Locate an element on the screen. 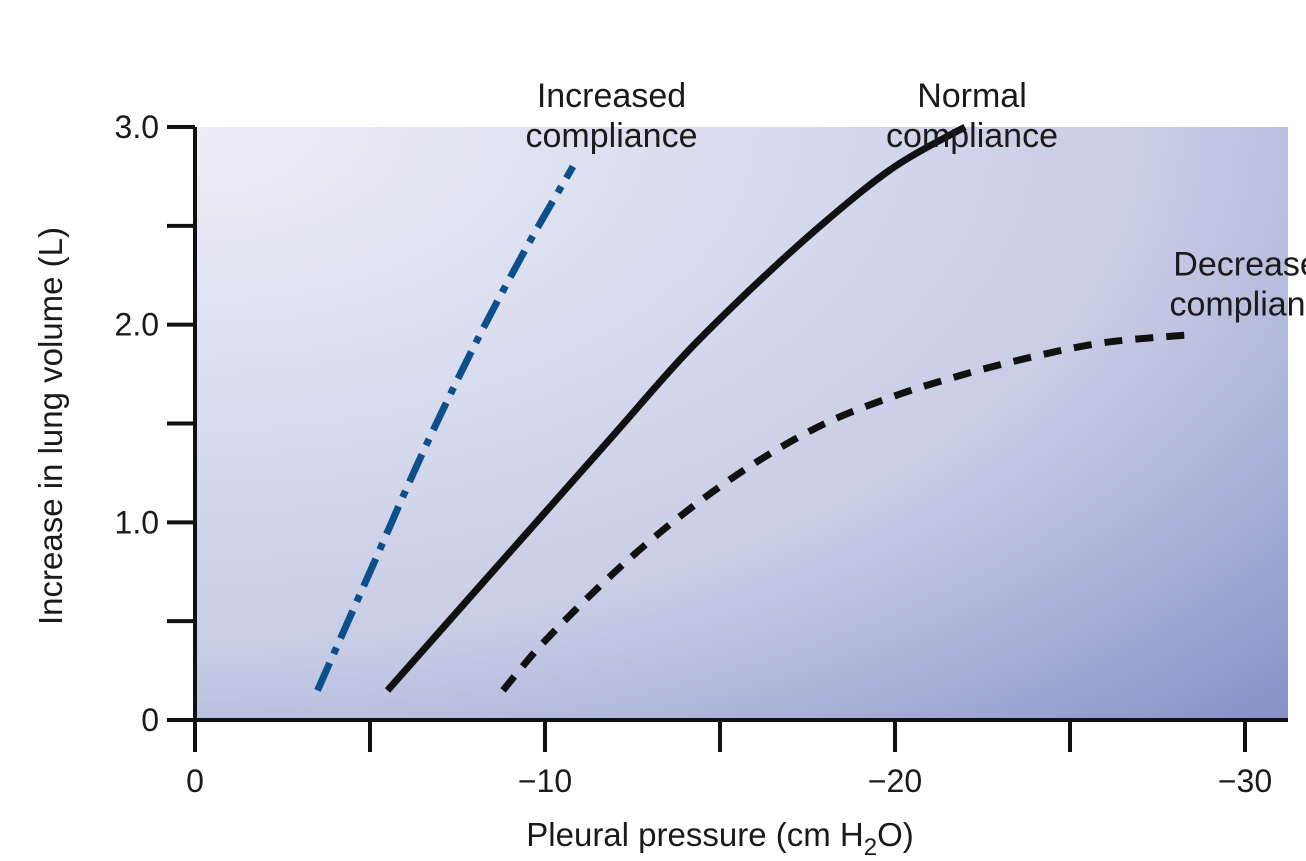  x-tick-label: −30 is located at coordinates (1245, 781).